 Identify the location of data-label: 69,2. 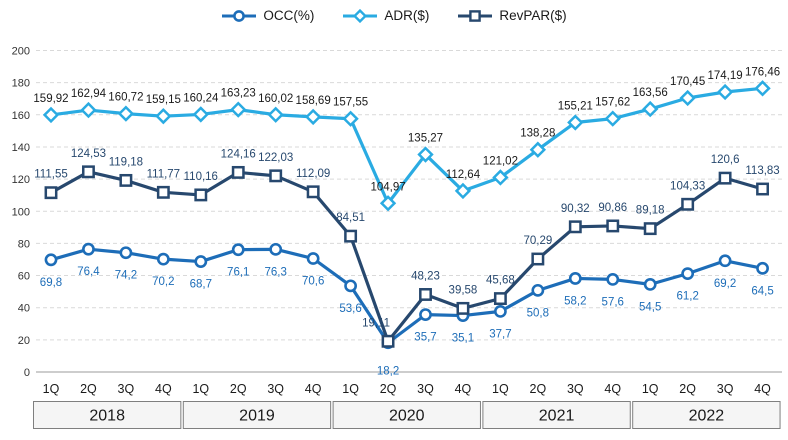
(725, 284).